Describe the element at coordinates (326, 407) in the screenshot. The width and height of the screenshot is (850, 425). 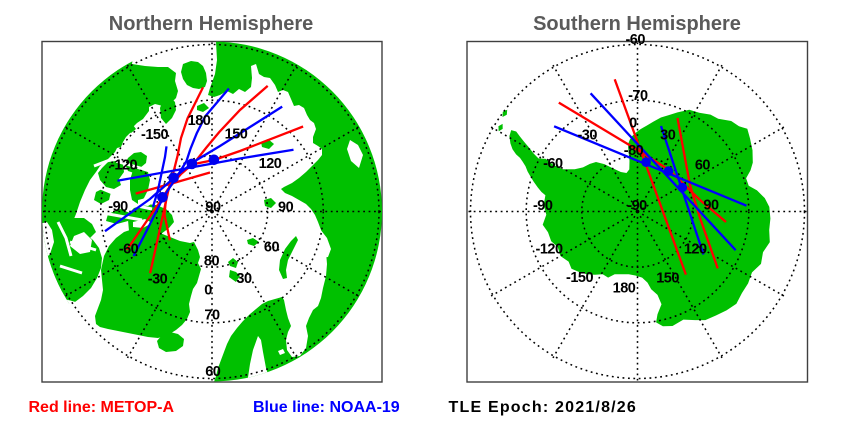
I see `svg-text: Blue line: NOAA-19` at that location.